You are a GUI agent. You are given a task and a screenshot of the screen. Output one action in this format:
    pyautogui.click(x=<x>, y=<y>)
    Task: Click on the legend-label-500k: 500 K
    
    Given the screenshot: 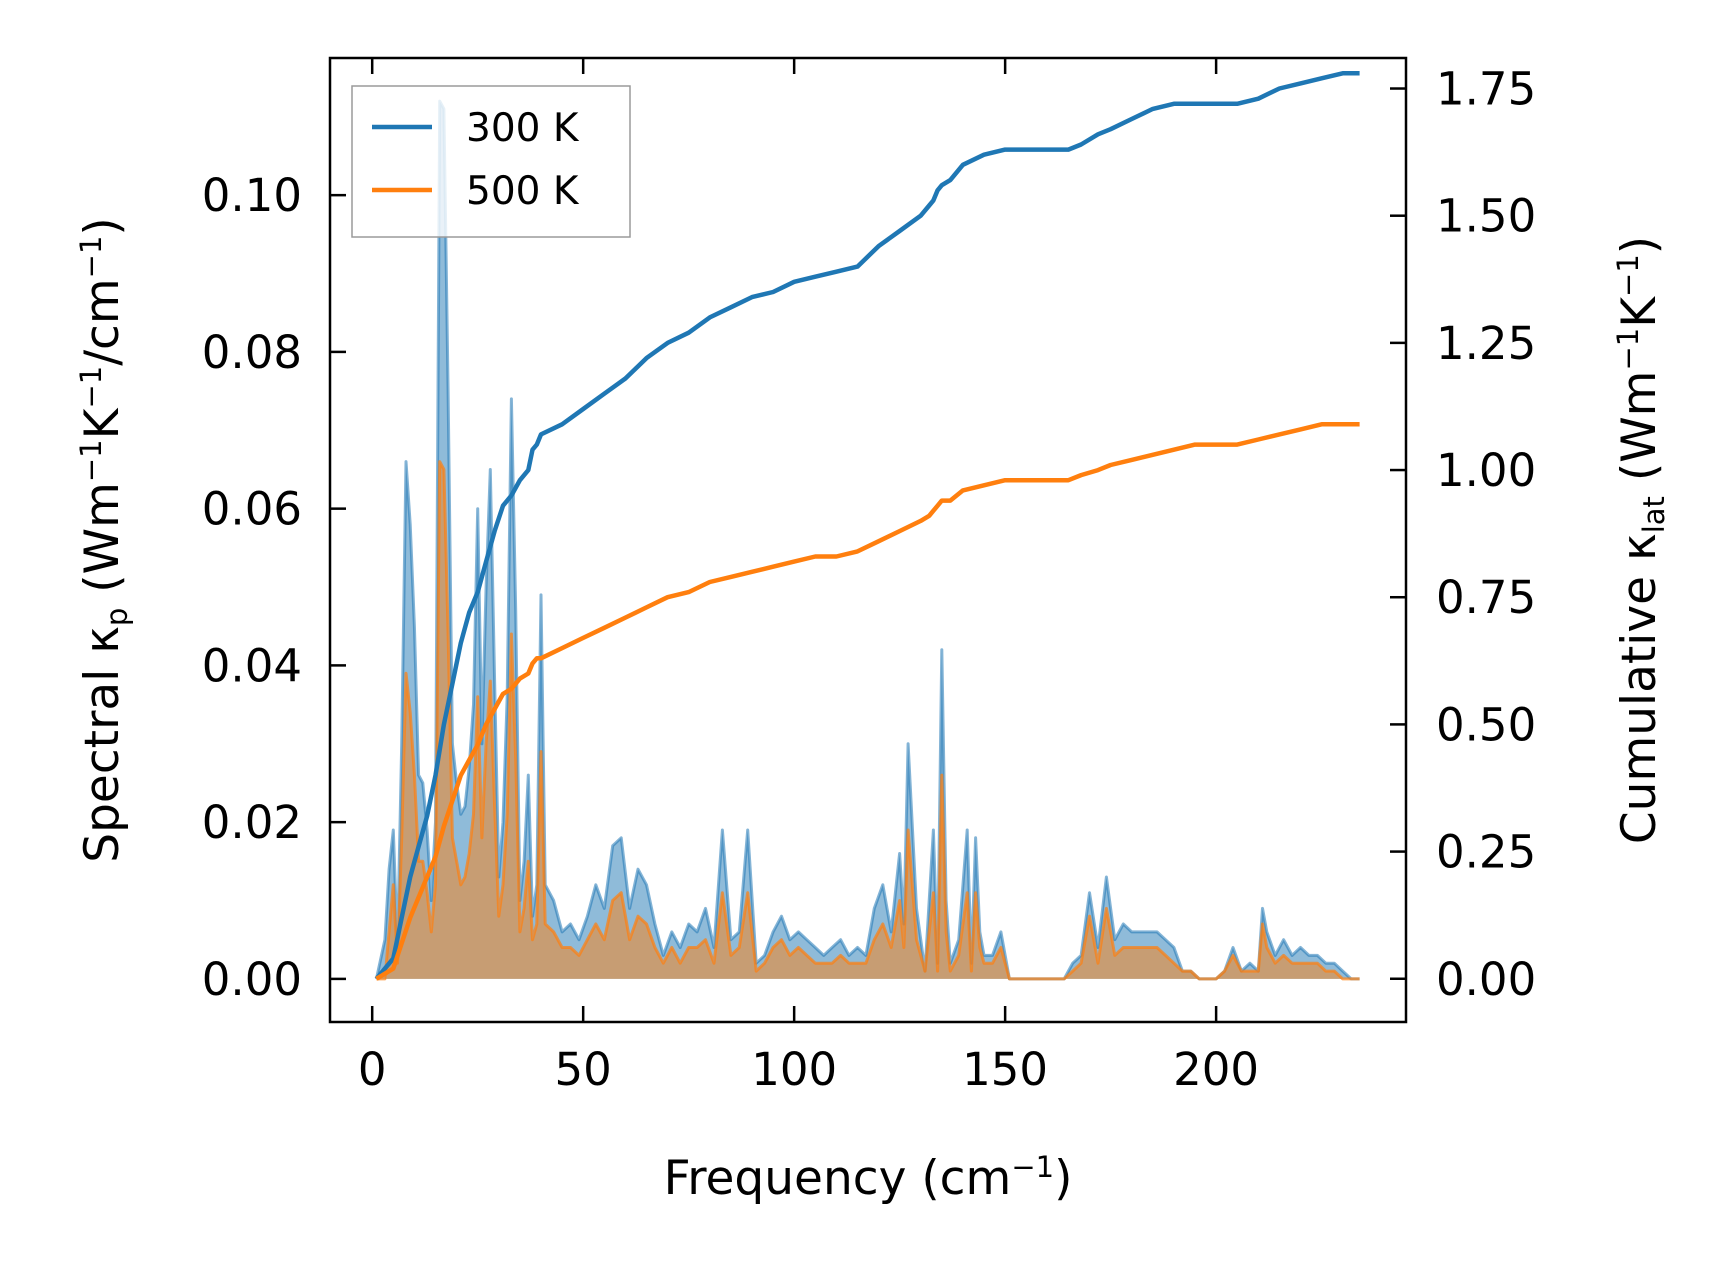 What is the action you would take?
    pyautogui.click(x=523, y=191)
    